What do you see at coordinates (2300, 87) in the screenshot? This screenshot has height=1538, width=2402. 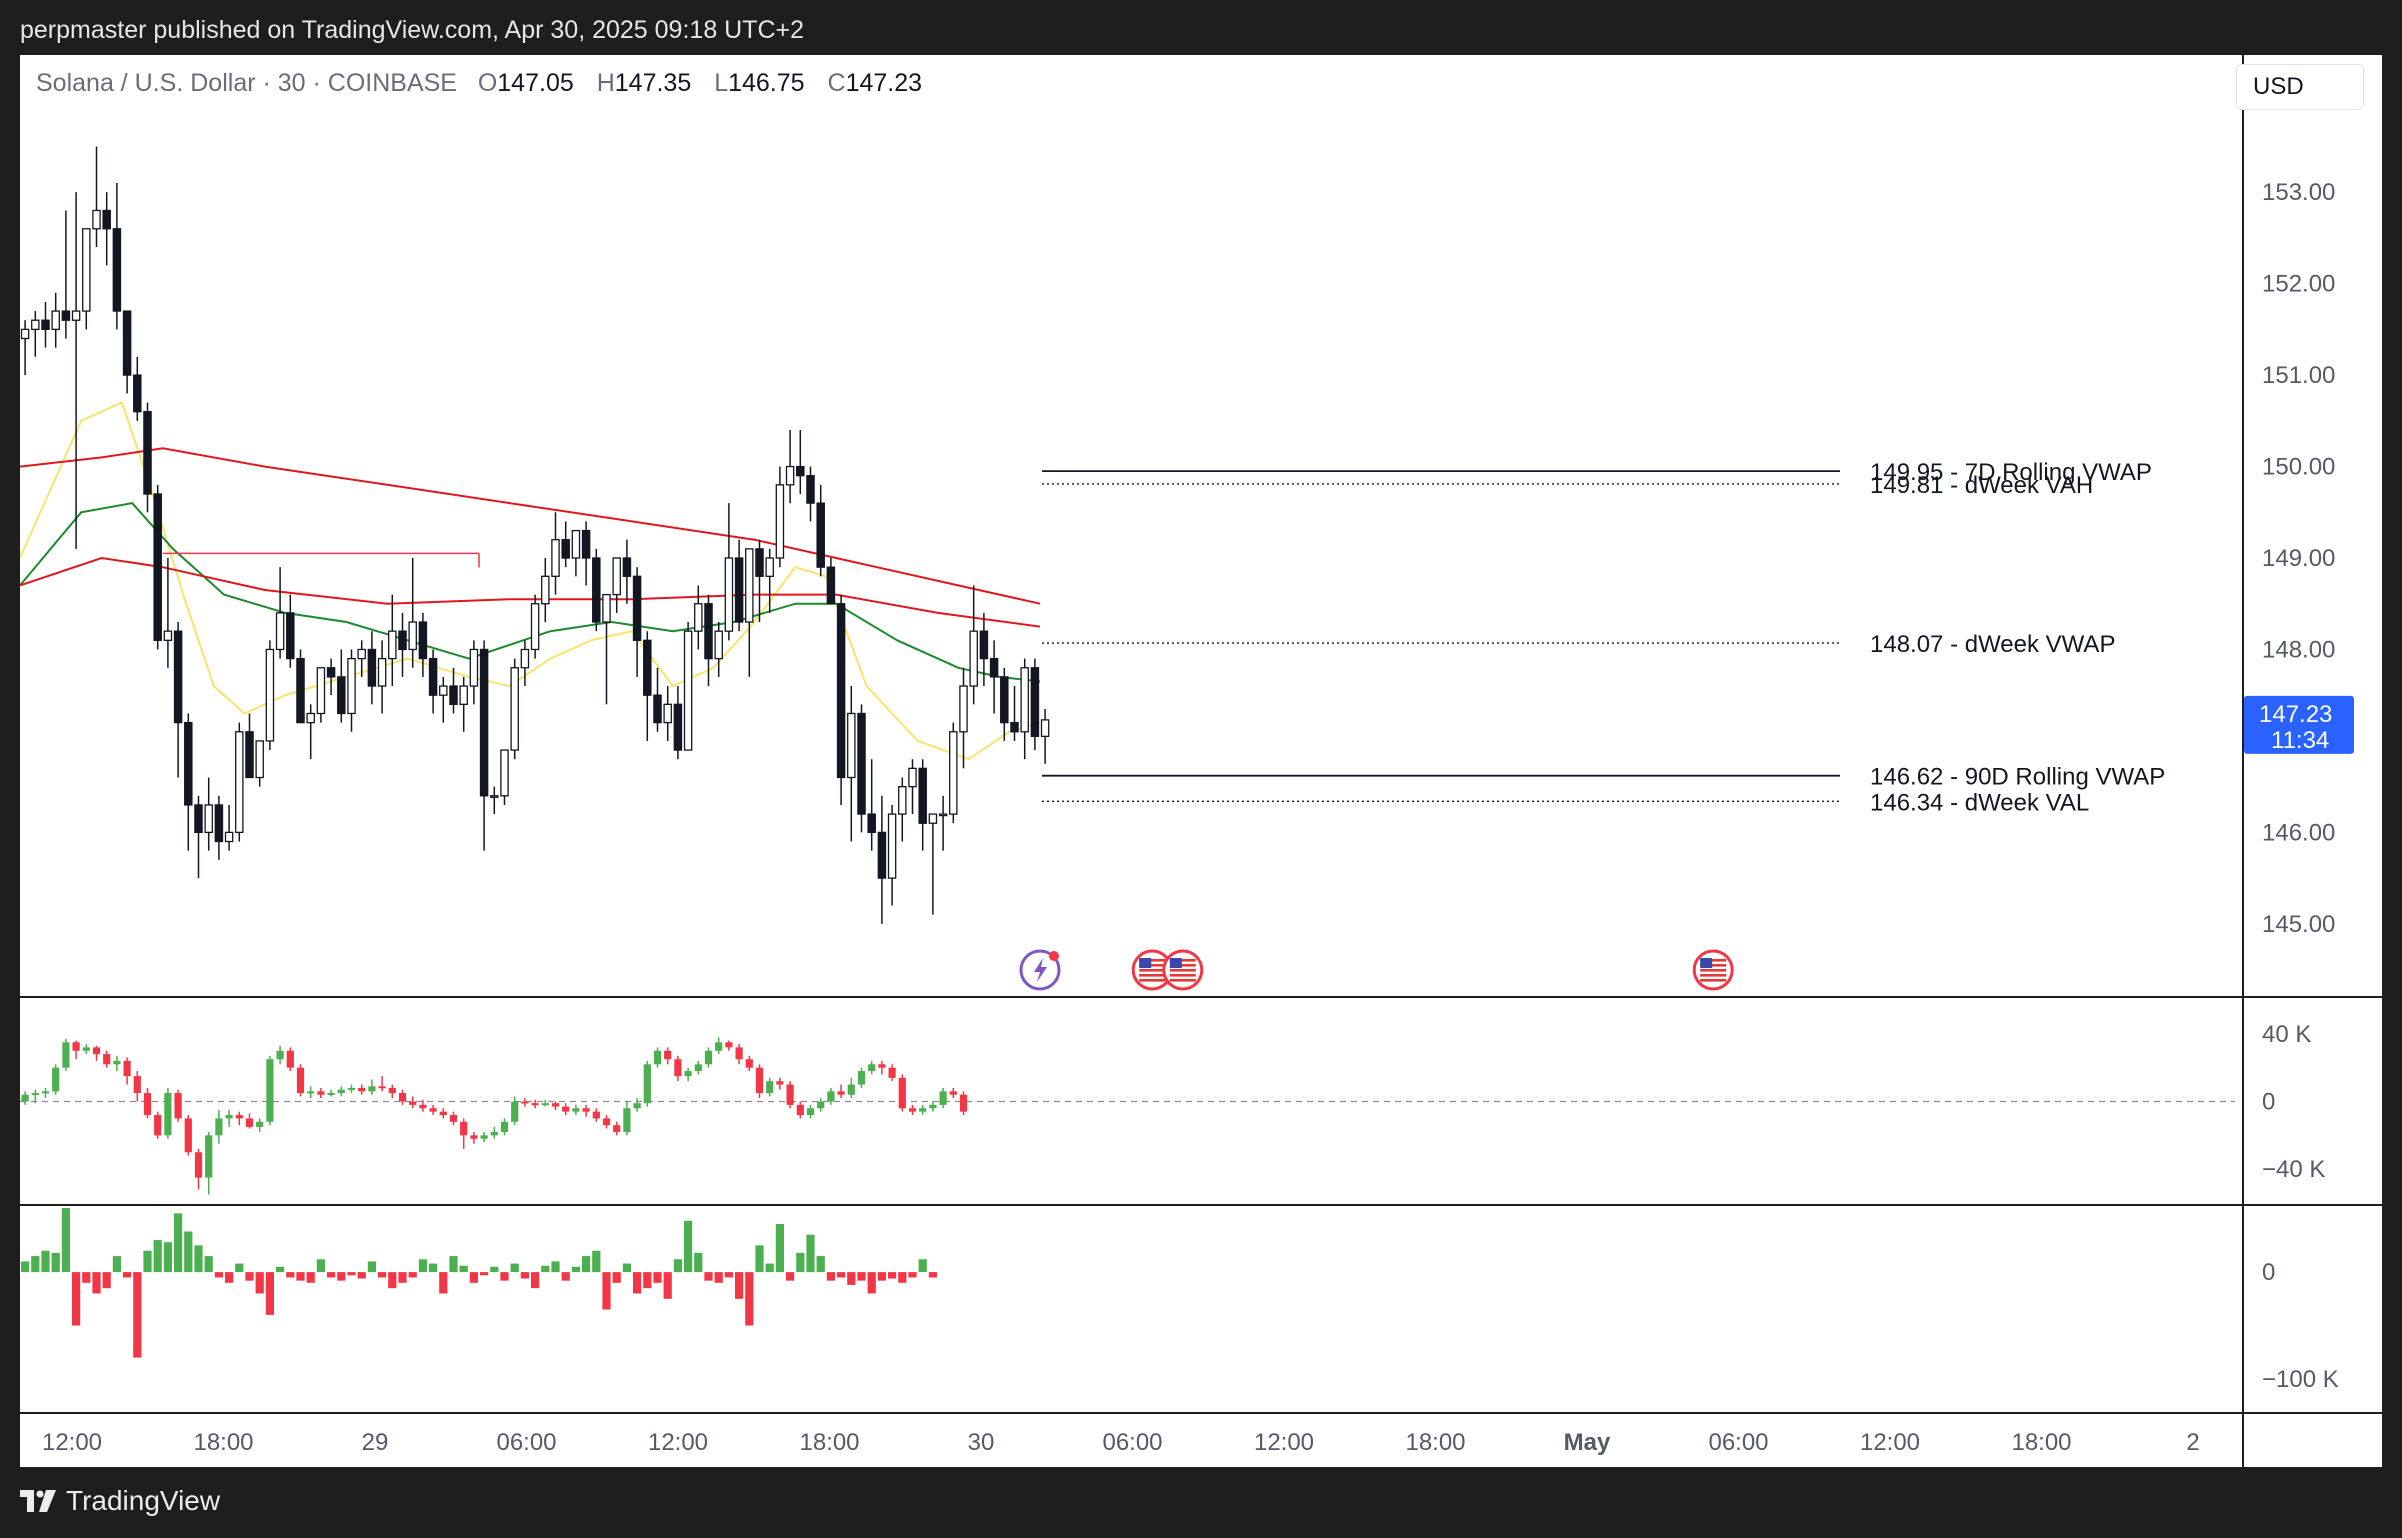 I see `currency-selector: USD` at bounding box center [2300, 87].